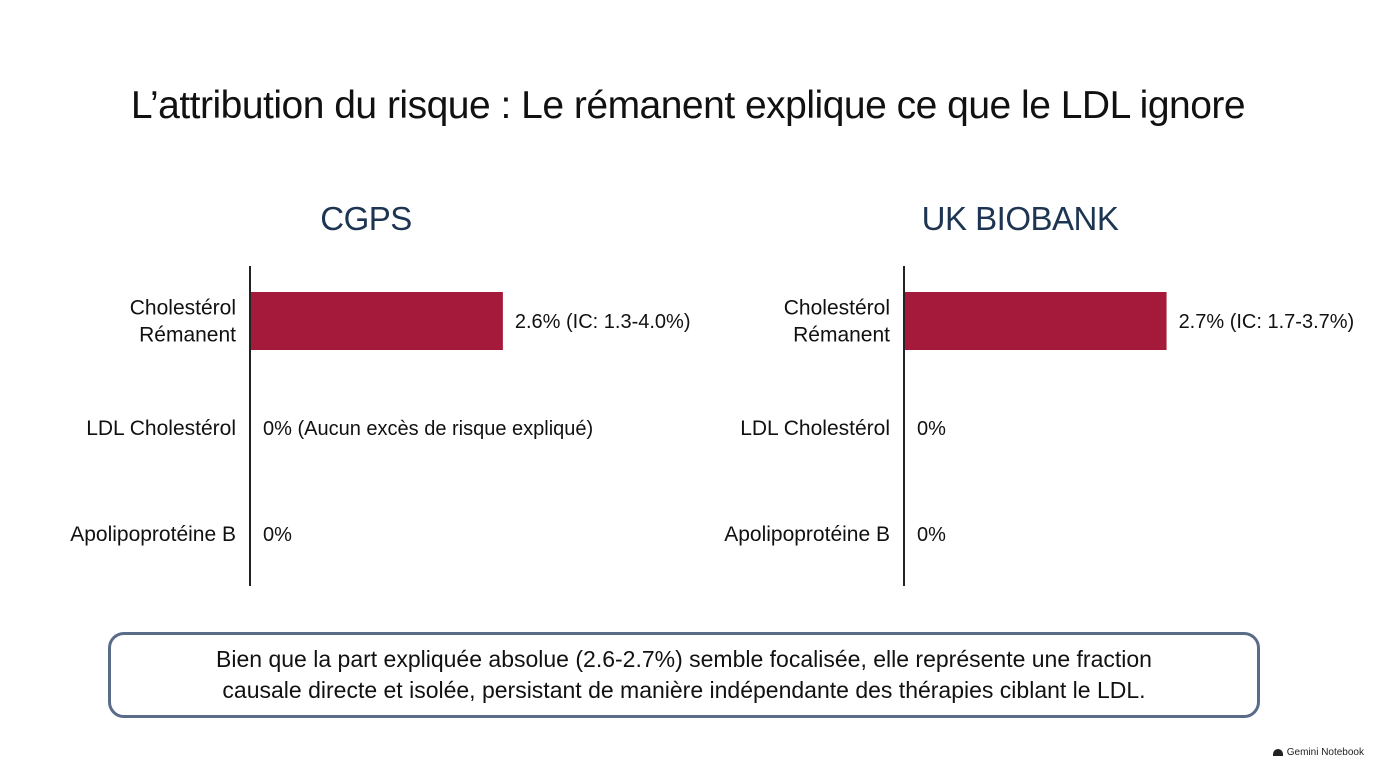  What do you see at coordinates (1020, 218) in the screenshot?
I see `chart-title: UK BIOBANK` at bounding box center [1020, 218].